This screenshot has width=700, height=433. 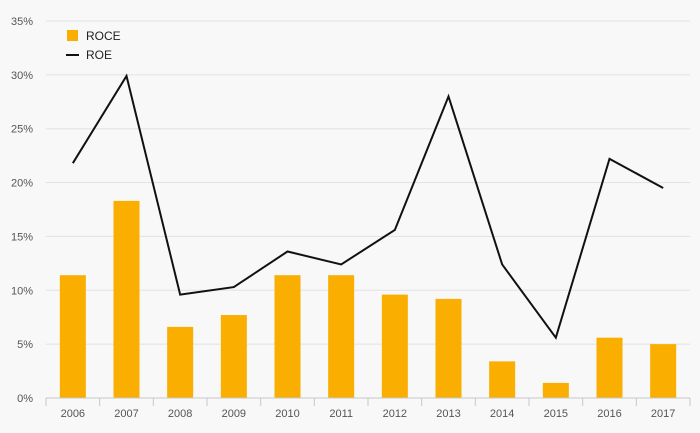 What do you see at coordinates (22, 291) in the screenshot?
I see `y-tick-label: 10%` at bounding box center [22, 291].